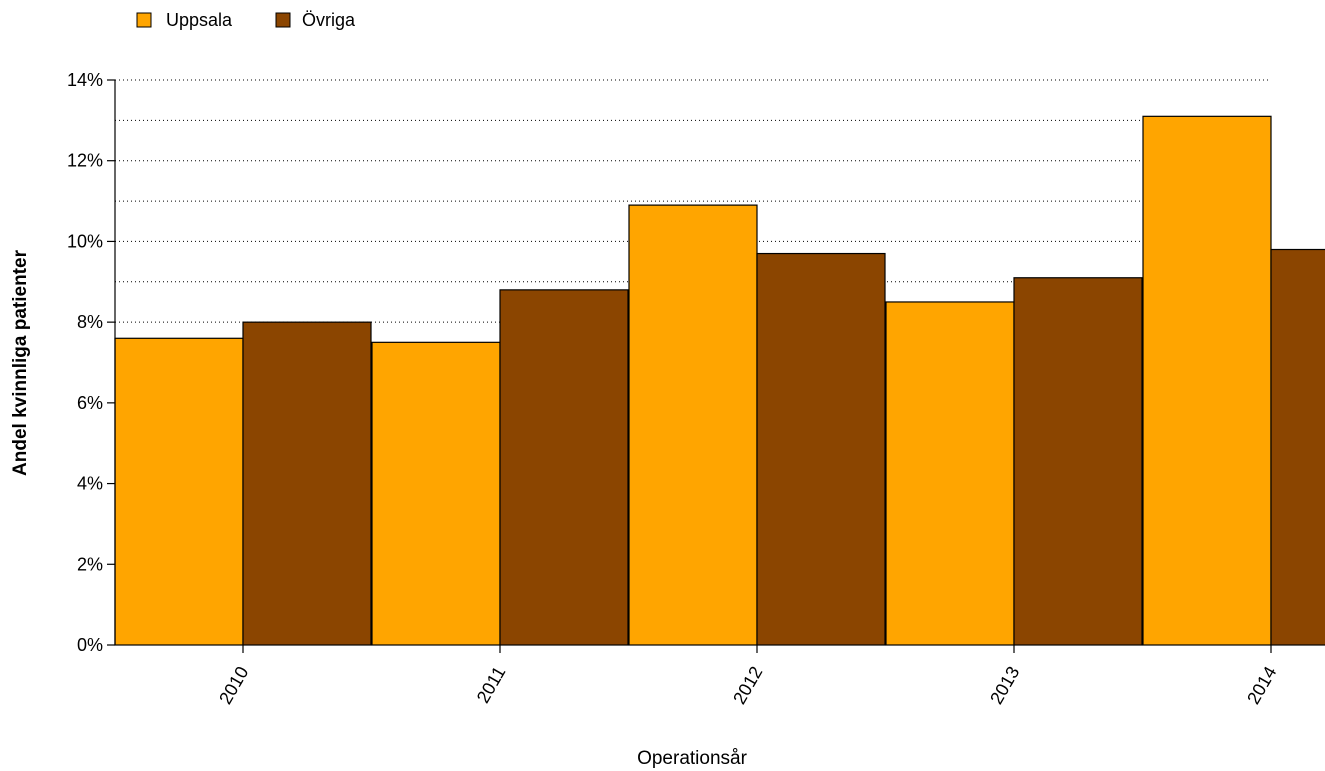 The height and width of the screenshot is (771, 1325). I want to click on x-axis: 2010 2011 2012 2013 2014, so click(747, 676).